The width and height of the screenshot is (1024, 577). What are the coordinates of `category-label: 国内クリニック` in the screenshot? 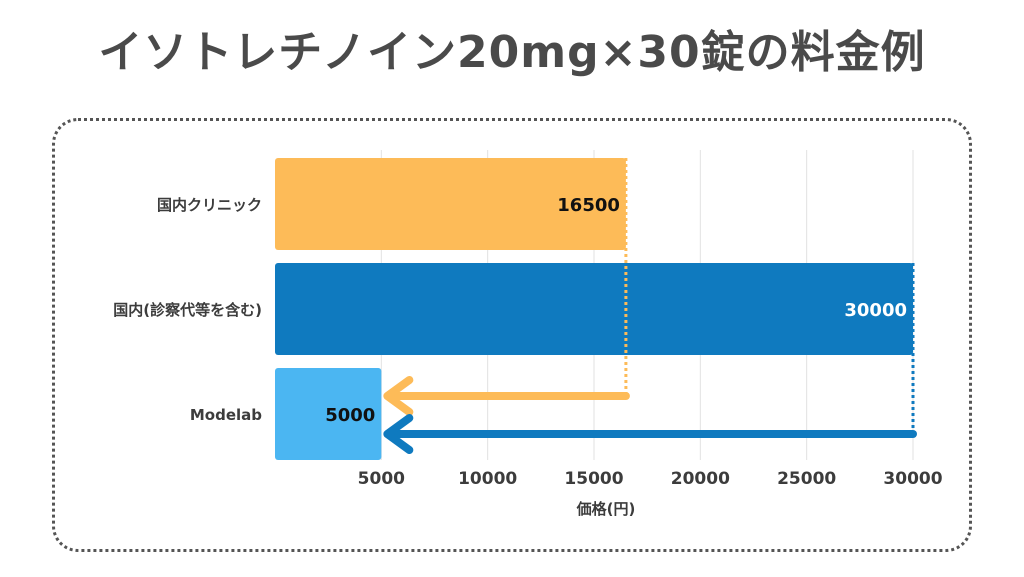 It's located at (209, 205).